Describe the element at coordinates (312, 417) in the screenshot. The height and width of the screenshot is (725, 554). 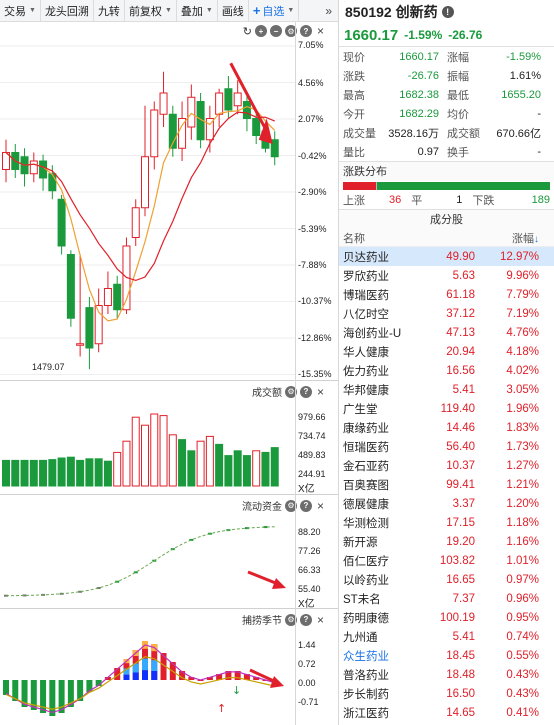
I see `volume-axis-label: 979.66` at that location.